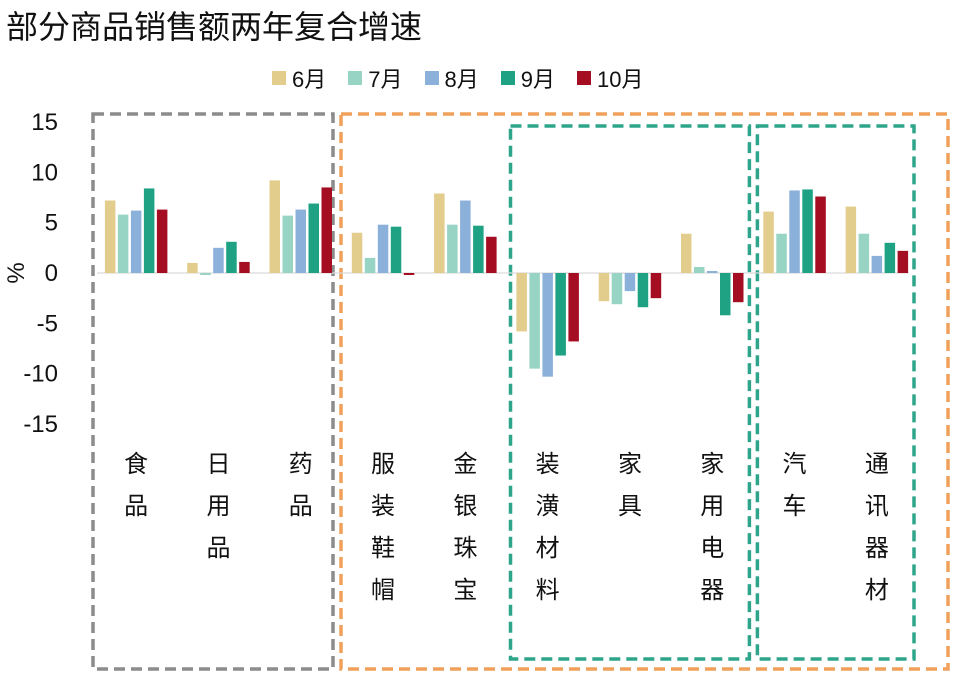 Image resolution: width=959 pixels, height=678 pixels. I want to click on category-label: 服装鞋帽, so click(383, 527).